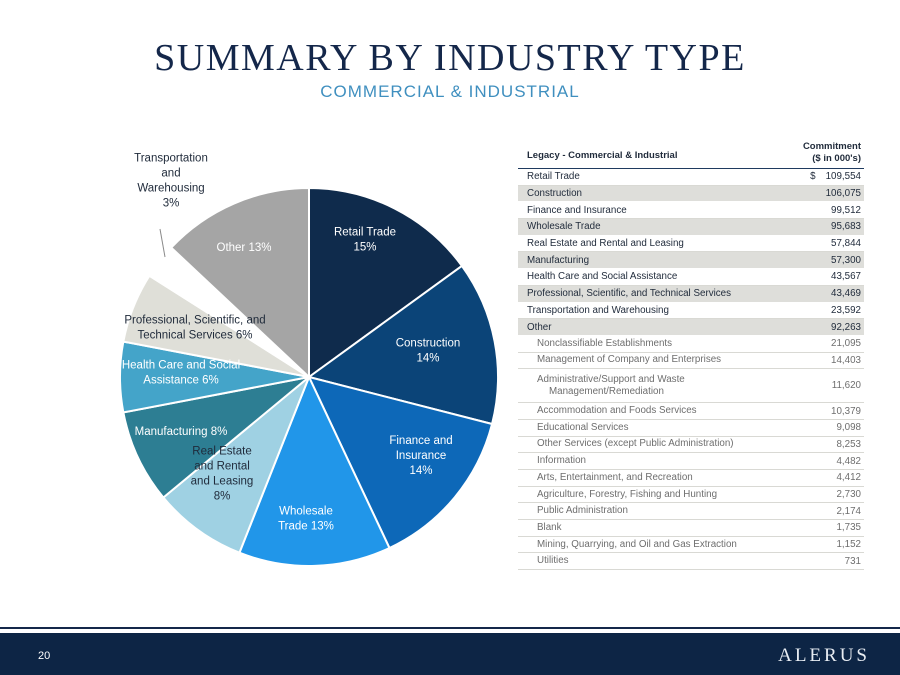 This screenshot has height=675, width=900. I want to click on table-header-label: Legacy - Commercial & Industrial, so click(602, 155).